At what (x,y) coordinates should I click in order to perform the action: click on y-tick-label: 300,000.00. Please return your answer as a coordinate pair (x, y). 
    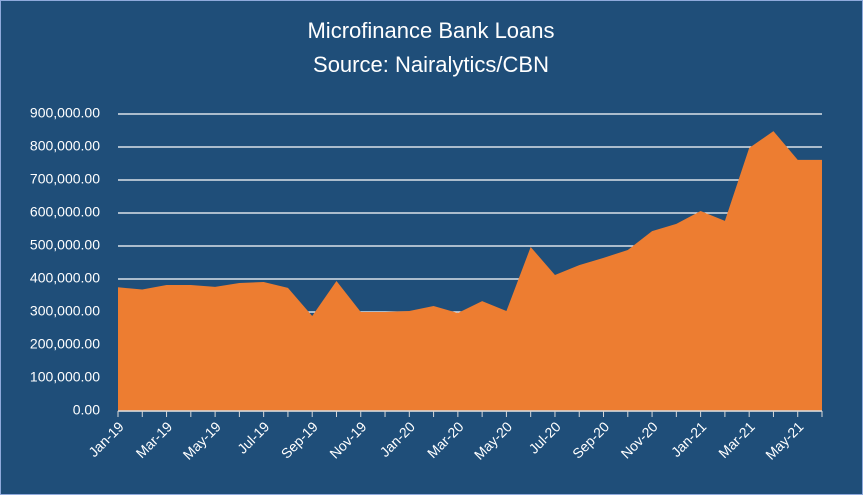
    Looking at the image, I should click on (65, 311).